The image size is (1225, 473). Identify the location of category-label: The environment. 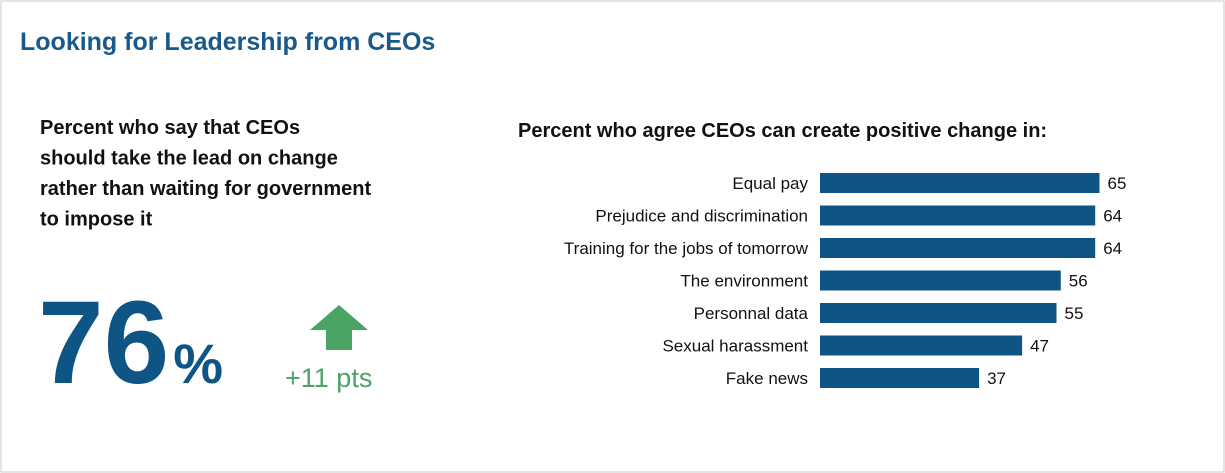
(744, 281).